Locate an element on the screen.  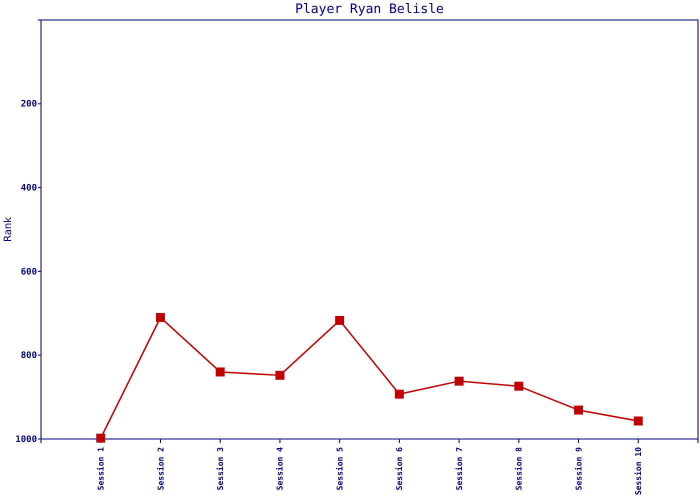
x-tick-label: Session 7 is located at coordinates (459, 468).